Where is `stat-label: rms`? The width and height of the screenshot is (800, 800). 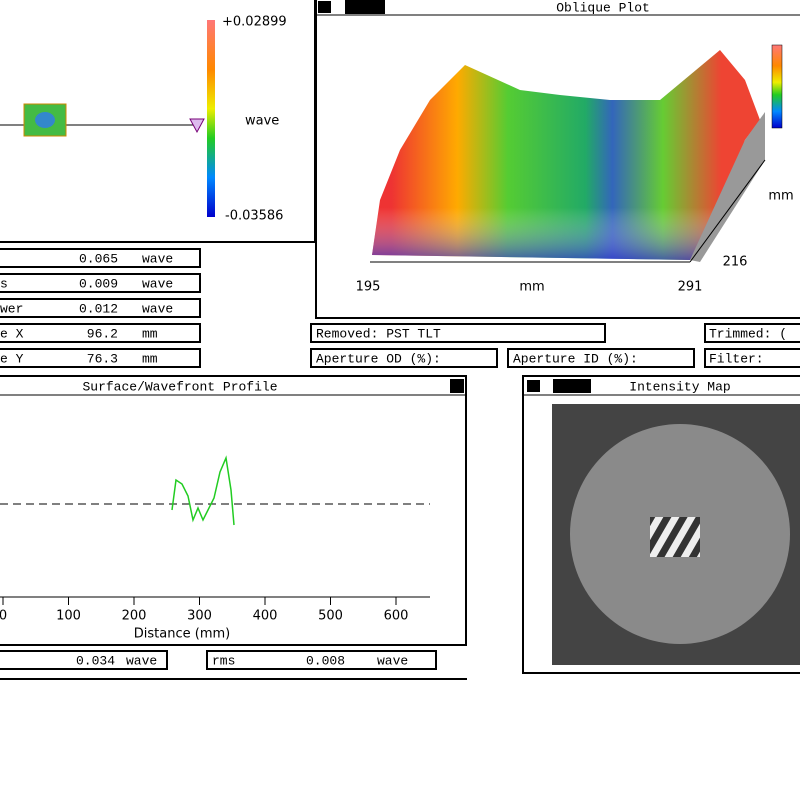 stat-label: rms is located at coordinates (223, 660).